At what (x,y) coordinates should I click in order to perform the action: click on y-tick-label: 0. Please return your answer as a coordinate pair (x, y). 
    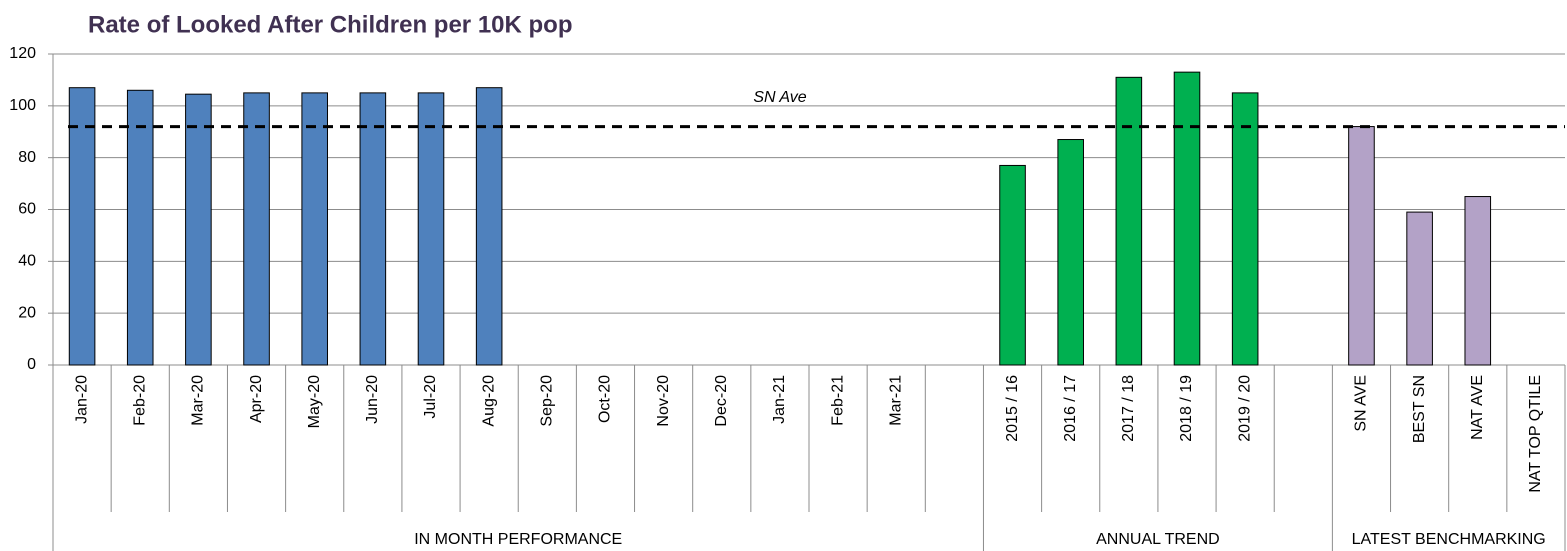
    Looking at the image, I should click on (31, 364).